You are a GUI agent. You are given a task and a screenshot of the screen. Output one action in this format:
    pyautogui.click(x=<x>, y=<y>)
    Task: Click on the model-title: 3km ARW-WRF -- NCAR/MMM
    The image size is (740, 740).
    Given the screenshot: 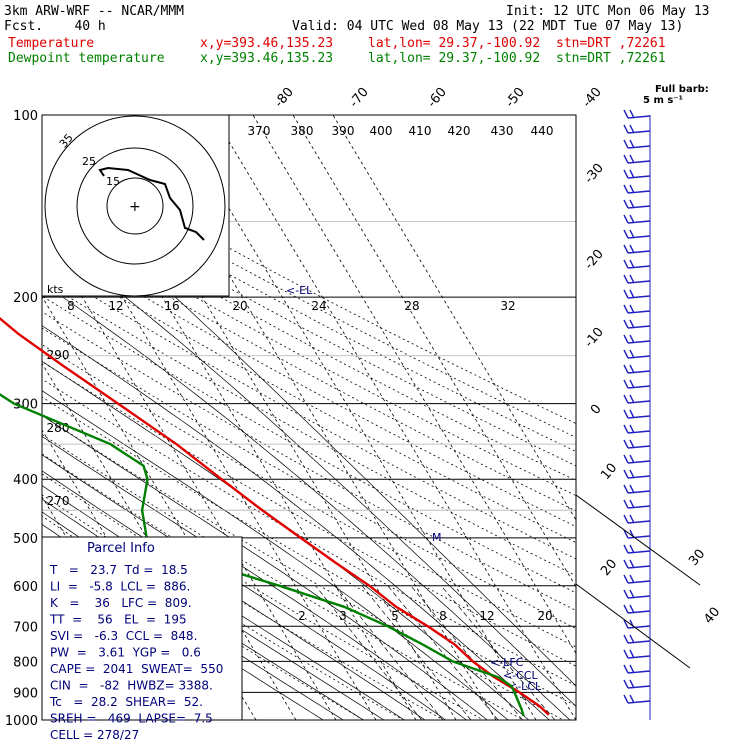 What is the action you would take?
    pyautogui.click(x=94, y=11)
    